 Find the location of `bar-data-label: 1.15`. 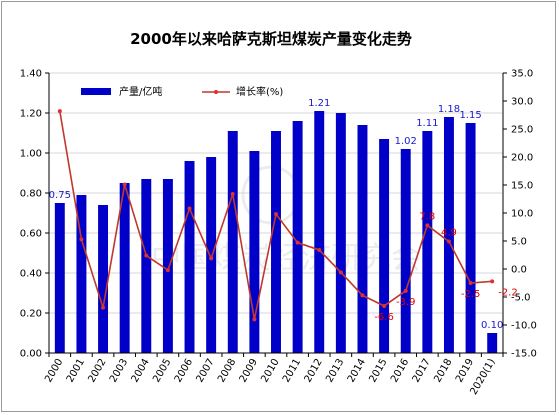

bar-data-label: 1.15 is located at coordinates (470, 115).